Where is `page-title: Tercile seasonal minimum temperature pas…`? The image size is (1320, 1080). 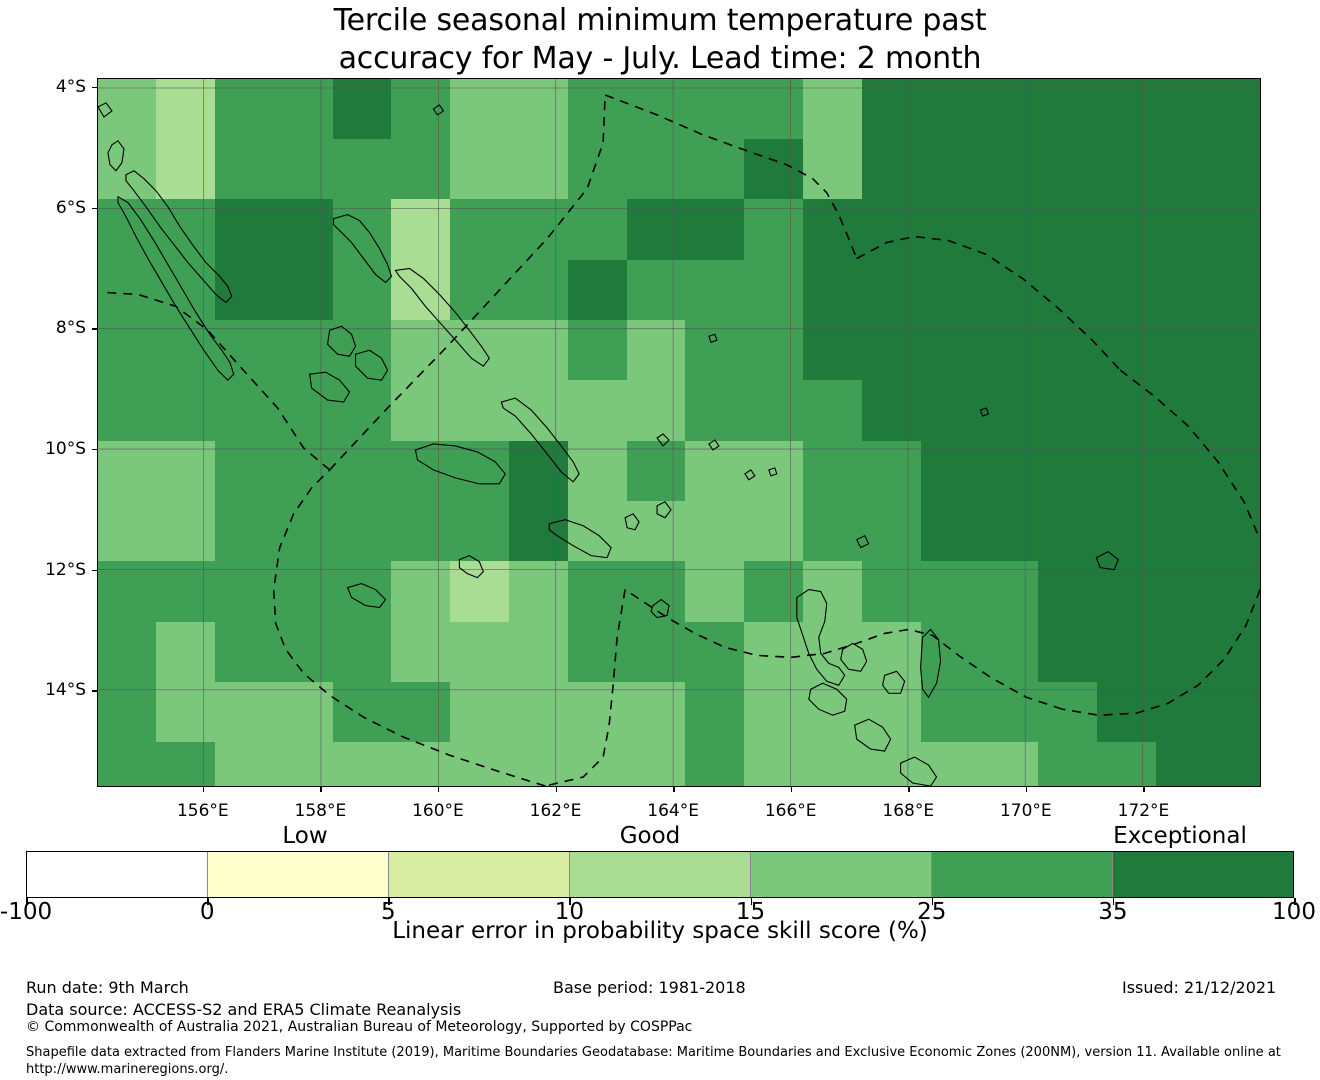 page-title: Tercile seasonal minimum temperature pas… is located at coordinates (660, 40).